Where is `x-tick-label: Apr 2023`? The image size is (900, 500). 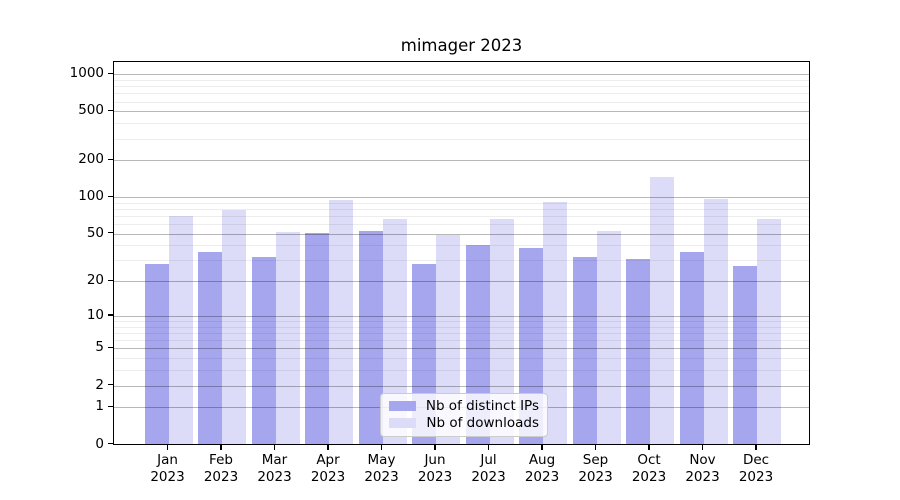
x-tick-label: Apr 2023 is located at coordinates (328, 468).